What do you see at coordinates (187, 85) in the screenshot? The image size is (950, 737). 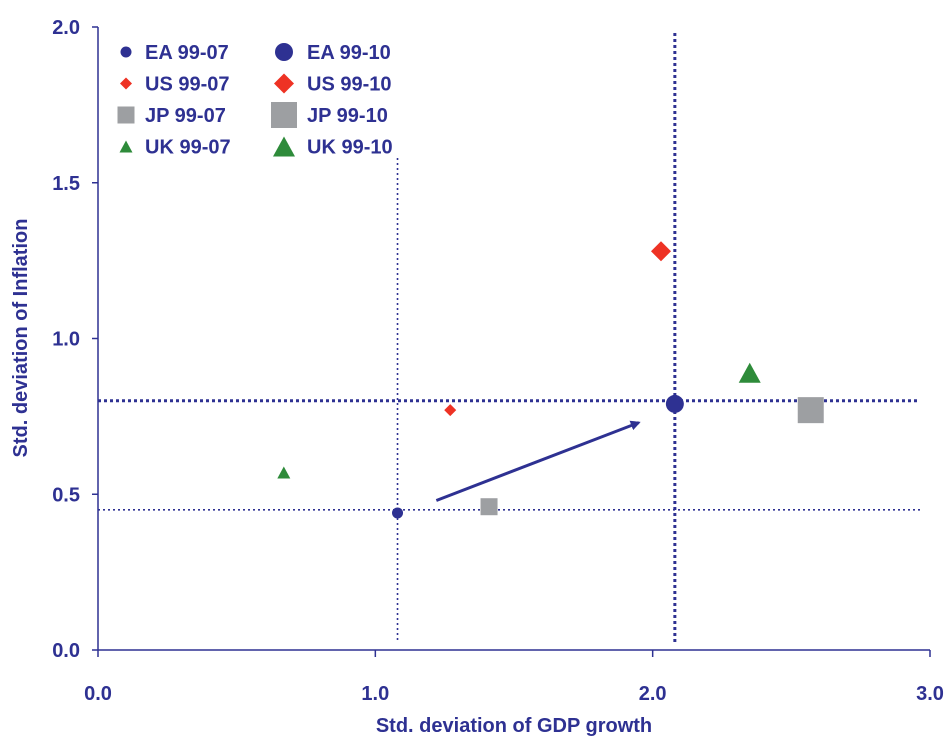 I see `legend-label: US 99-07` at bounding box center [187, 85].